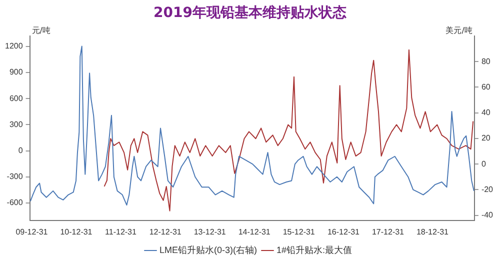 This screenshot has height=265, width=500. I want to click on x-tick-label: 12-12-31, so click(165, 231).